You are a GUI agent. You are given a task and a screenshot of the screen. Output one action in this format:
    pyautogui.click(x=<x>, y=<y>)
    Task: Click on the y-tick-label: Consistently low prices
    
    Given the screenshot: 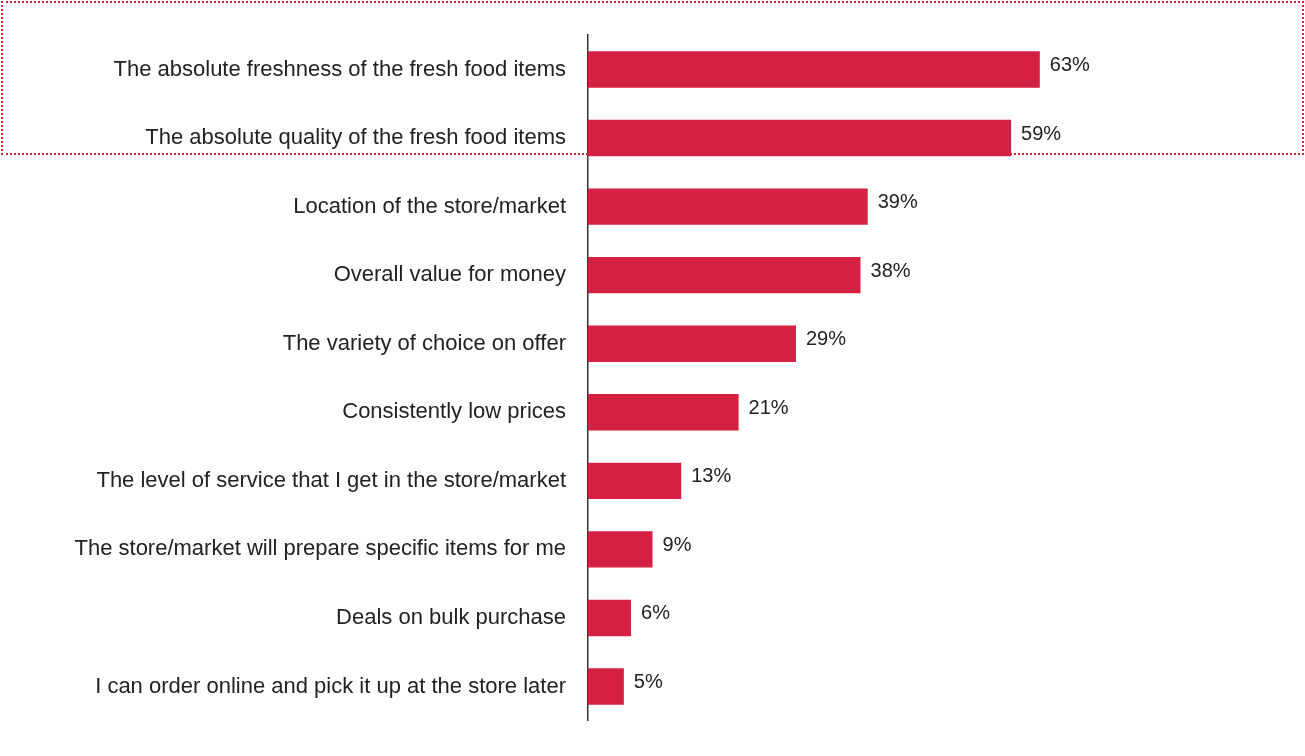 What is the action you would take?
    pyautogui.click(x=454, y=411)
    